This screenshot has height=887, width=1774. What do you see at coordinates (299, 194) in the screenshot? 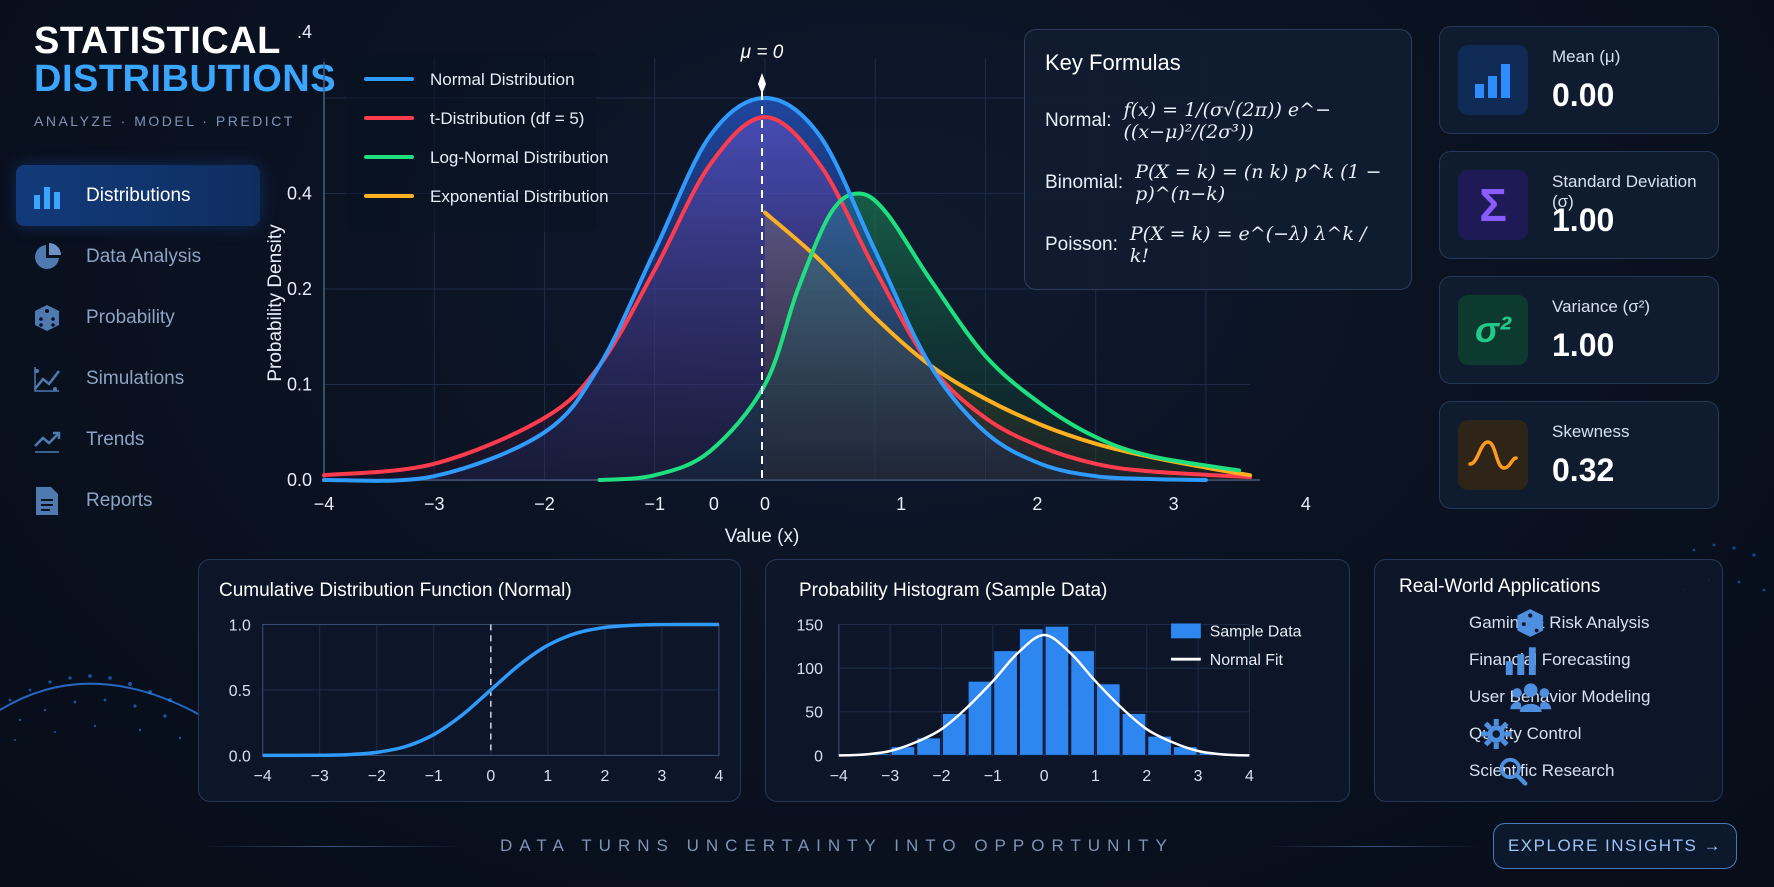
I see `y-tick-label: 0.4` at bounding box center [299, 194].